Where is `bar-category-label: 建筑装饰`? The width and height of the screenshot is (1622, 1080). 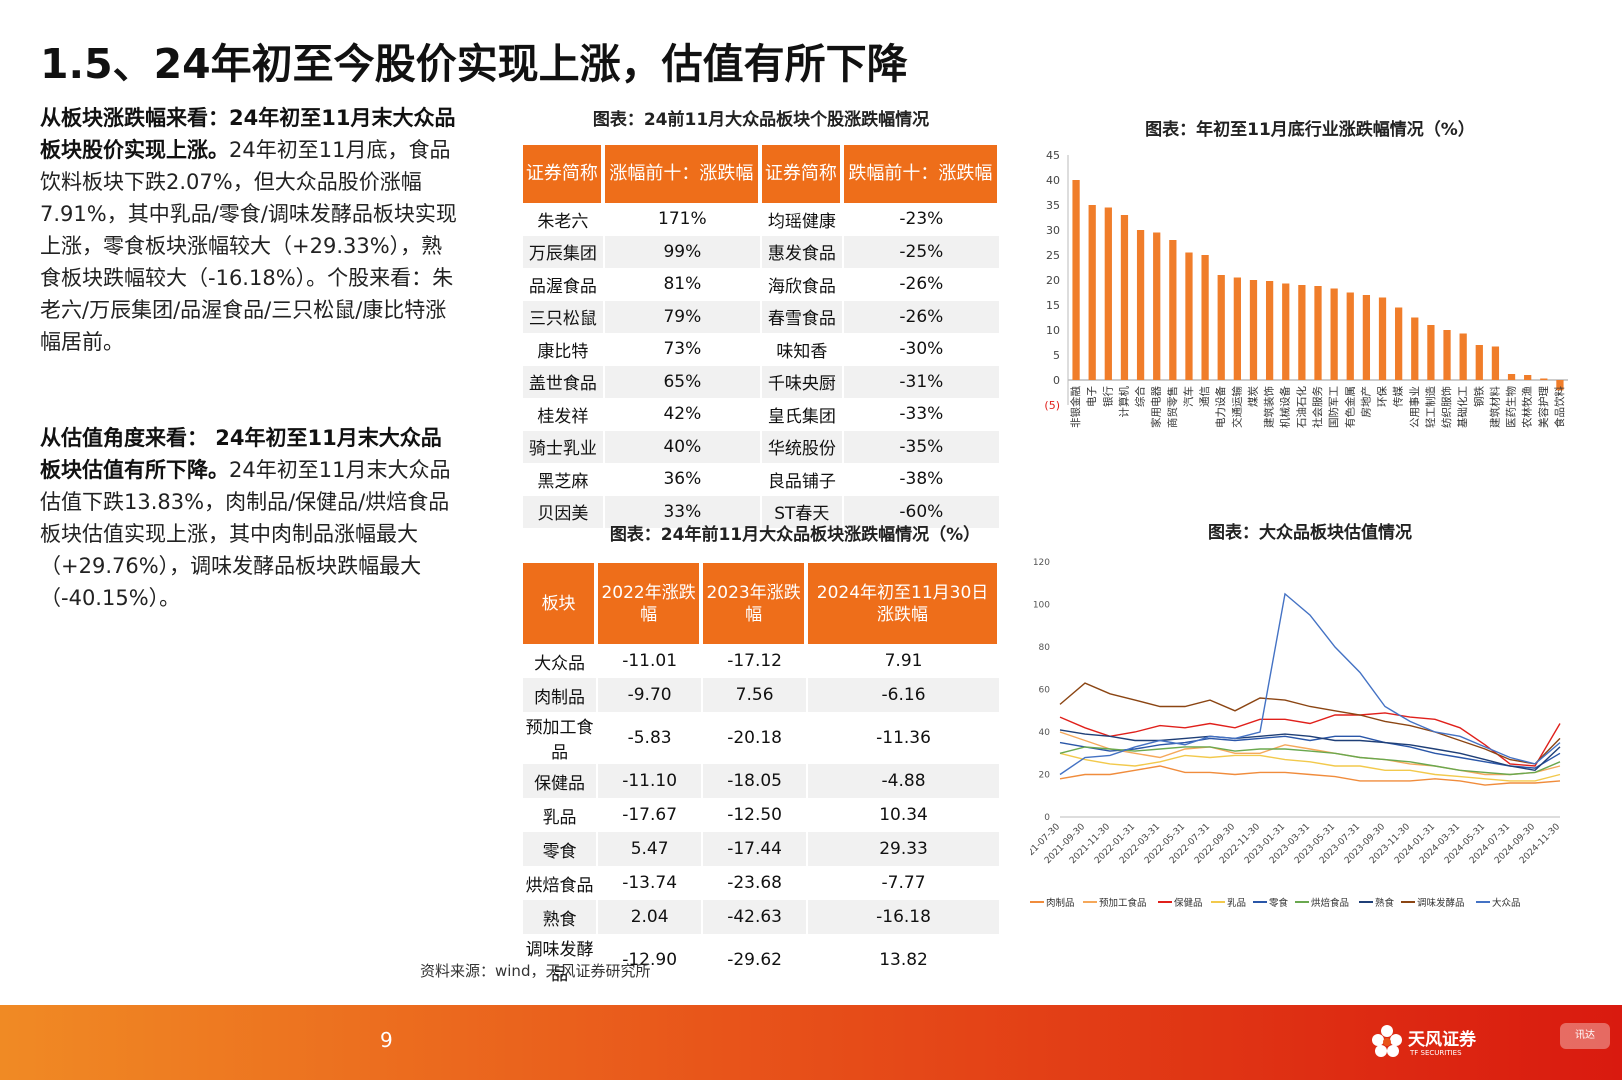 bar-category-label: 建筑装饰 is located at coordinates (1269, 407).